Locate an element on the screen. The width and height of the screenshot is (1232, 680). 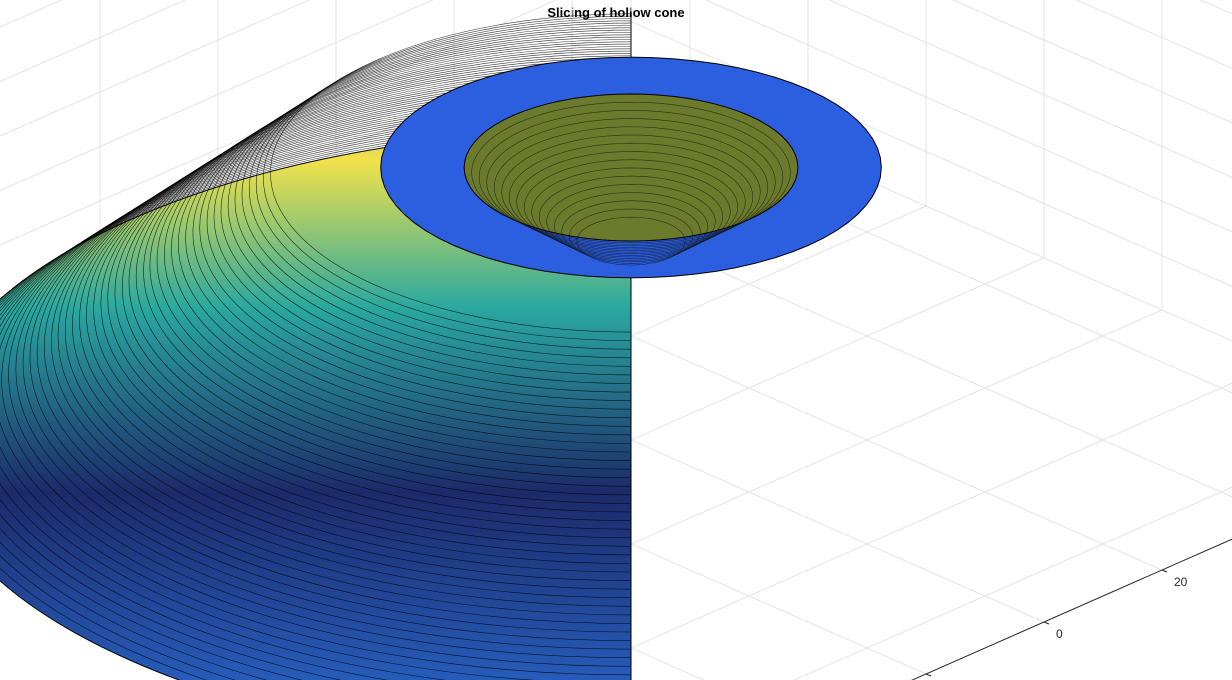
y-tick-label: 20 is located at coordinates (1181, 582).